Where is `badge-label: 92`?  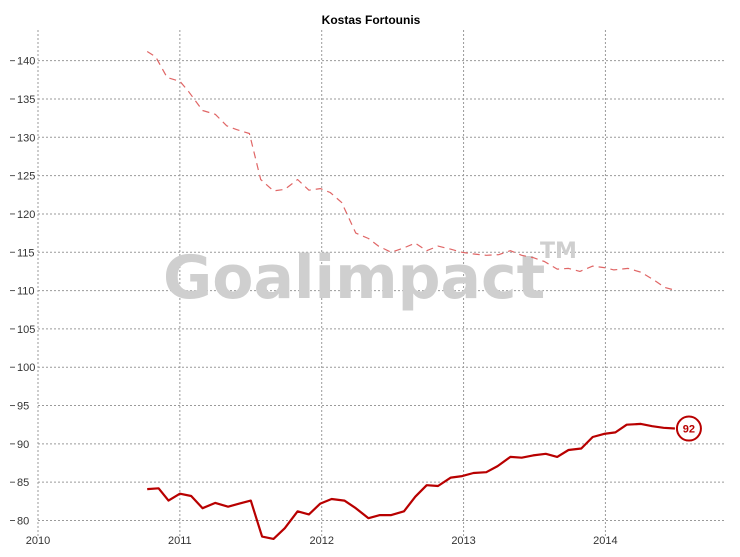
badge-label: 92 is located at coordinates (689, 430).